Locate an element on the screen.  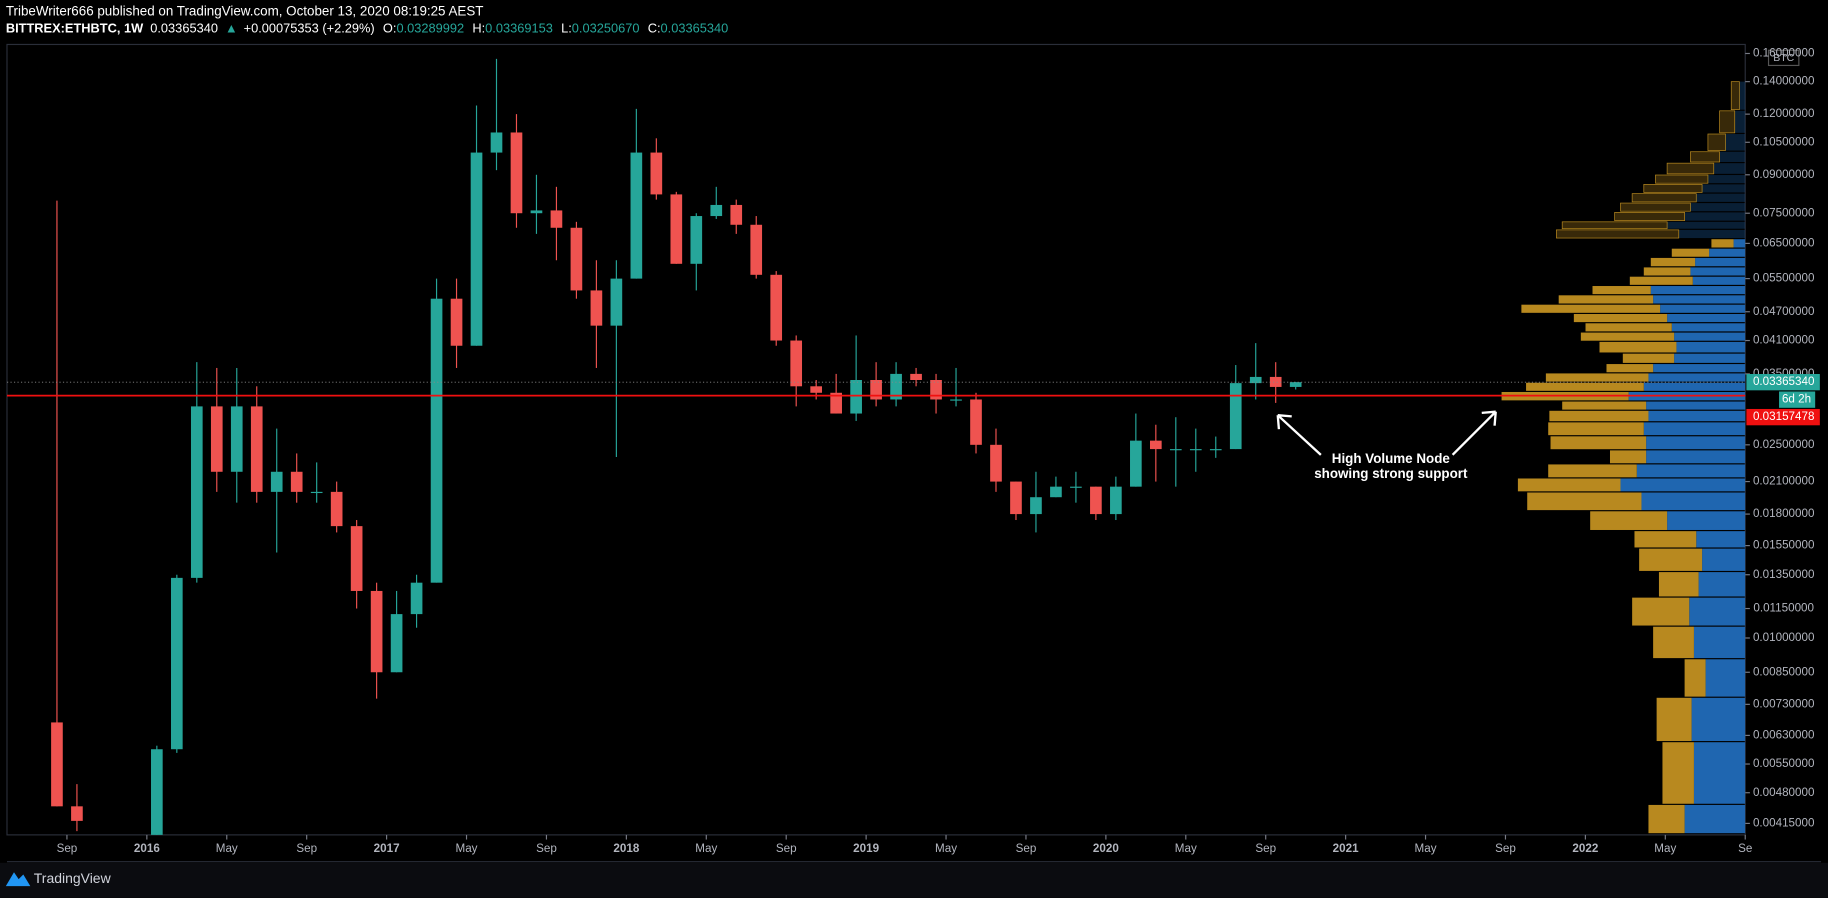
x-tick-label: 2019 is located at coordinates (866, 848).